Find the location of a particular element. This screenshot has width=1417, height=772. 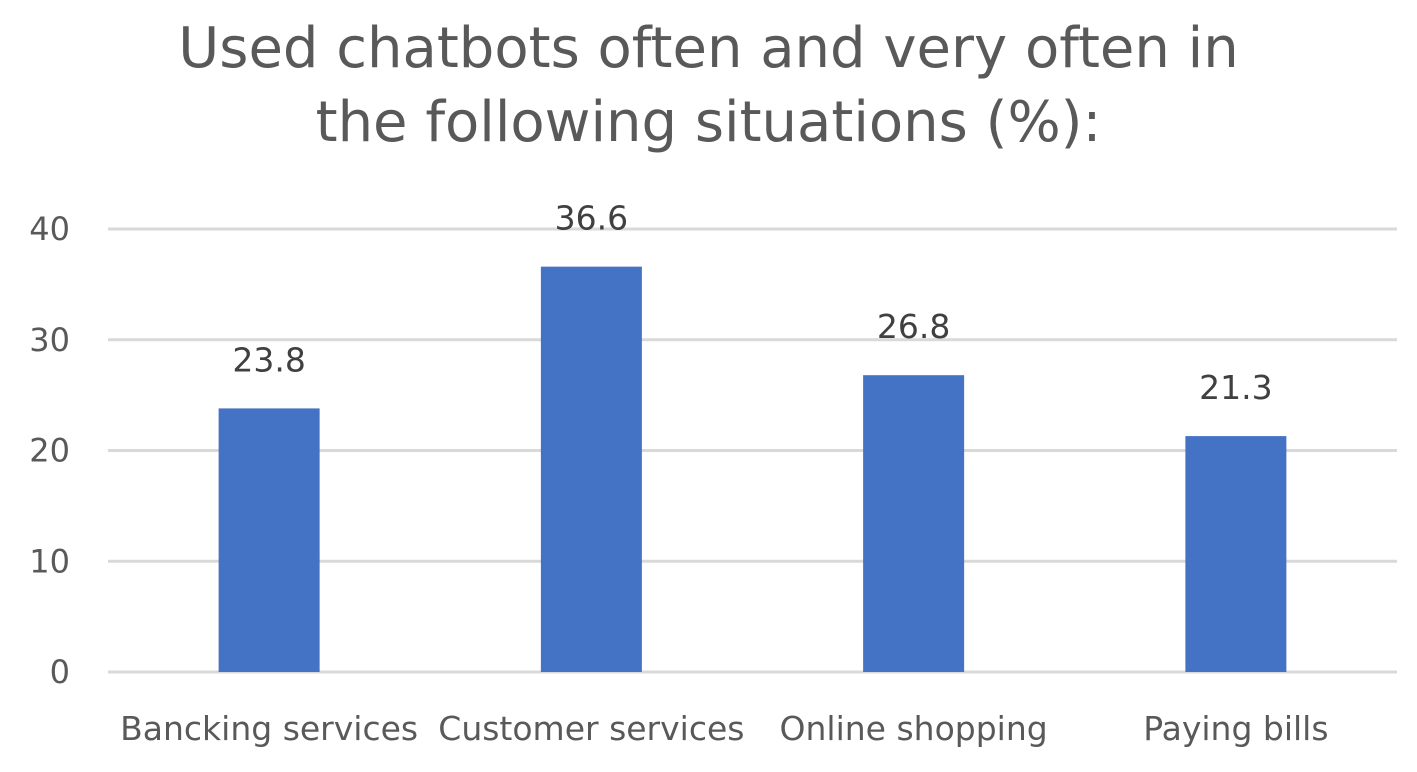

y-tick-label: 20 is located at coordinates (49, 451).